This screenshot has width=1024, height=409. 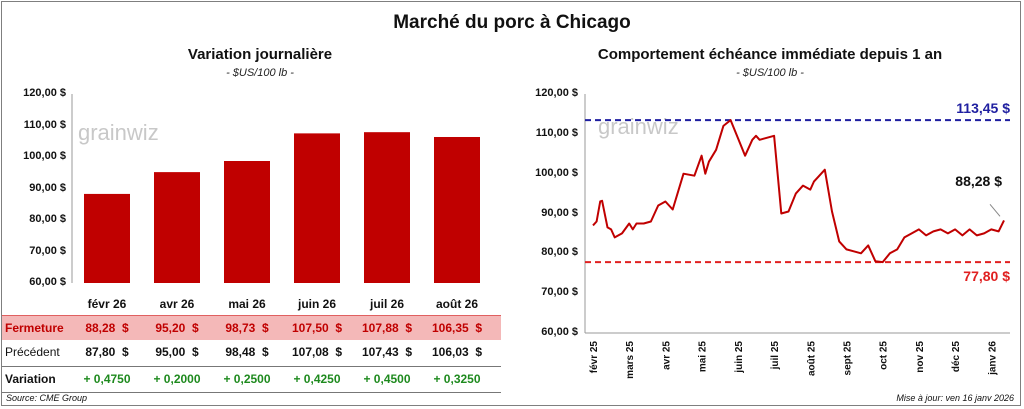 I want to click on line-x-tick-label: mars 25, so click(x=630, y=360).